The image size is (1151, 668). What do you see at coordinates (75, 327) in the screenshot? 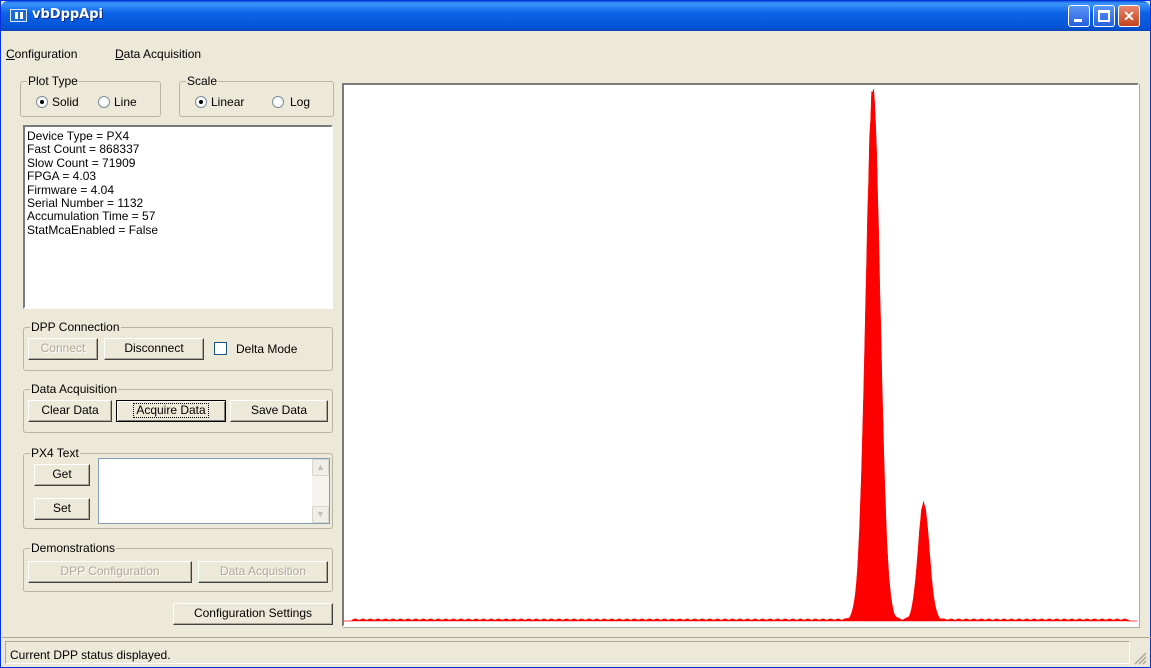
I see `dpp-connection-title: DPP Connection` at bounding box center [75, 327].